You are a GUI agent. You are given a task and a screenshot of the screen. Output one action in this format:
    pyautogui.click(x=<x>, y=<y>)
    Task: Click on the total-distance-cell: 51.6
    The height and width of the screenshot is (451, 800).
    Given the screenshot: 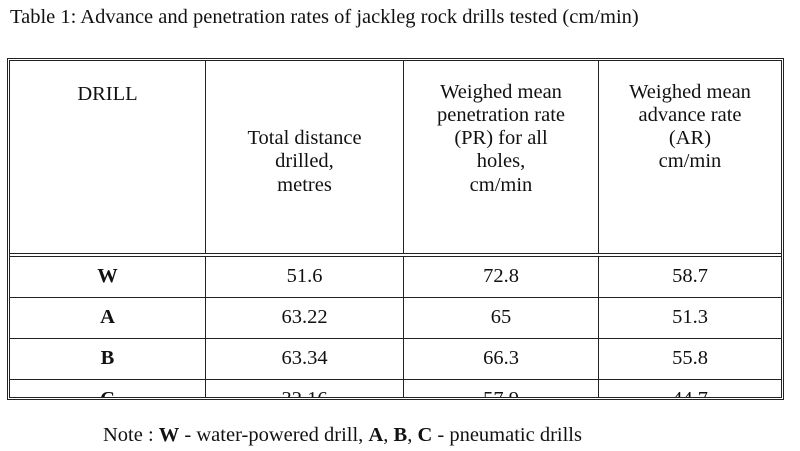 What is the action you would take?
    pyautogui.click(x=304, y=276)
    